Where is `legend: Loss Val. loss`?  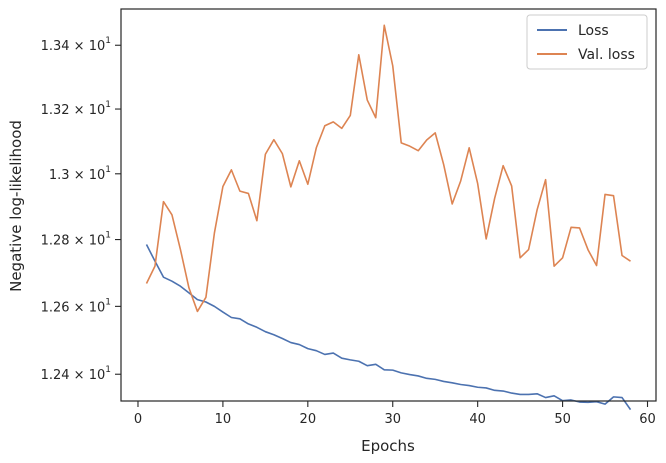 legend: Loss Val. loss is located at coordinates (587, 42).